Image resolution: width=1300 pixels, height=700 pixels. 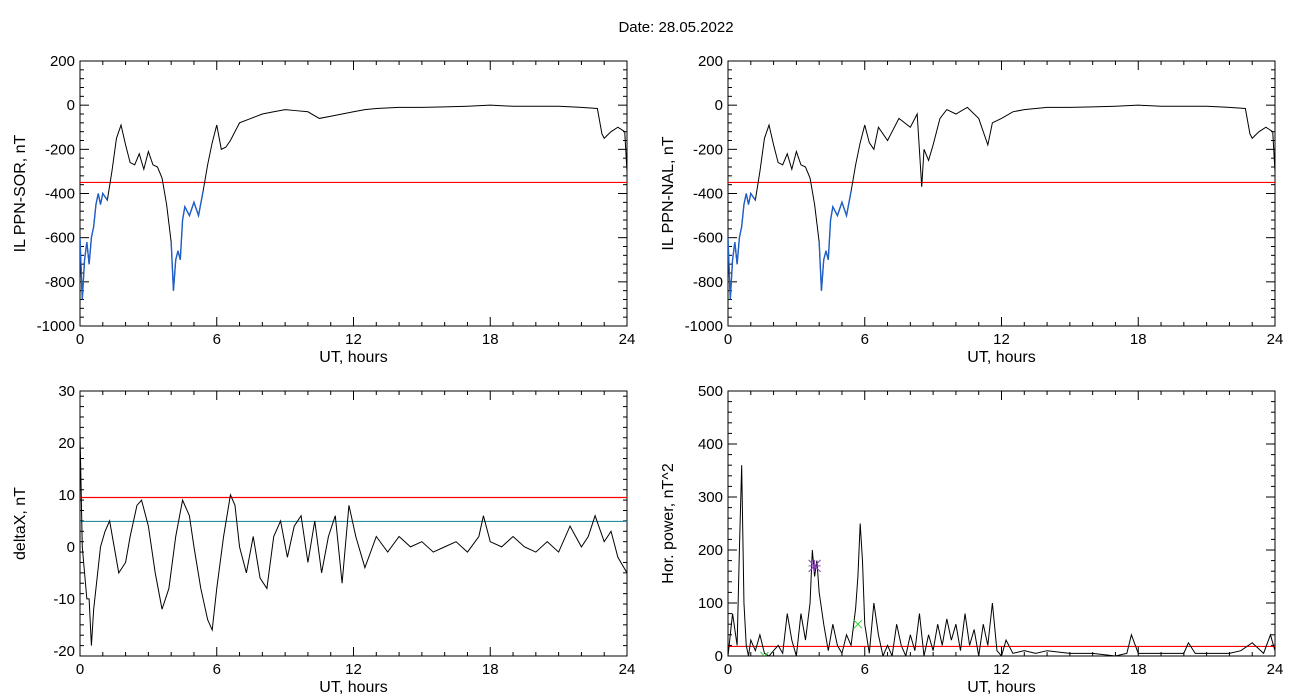 I want to click on y-axis-label: IL PPN-NAL, nT, so click(x=668, y=193).